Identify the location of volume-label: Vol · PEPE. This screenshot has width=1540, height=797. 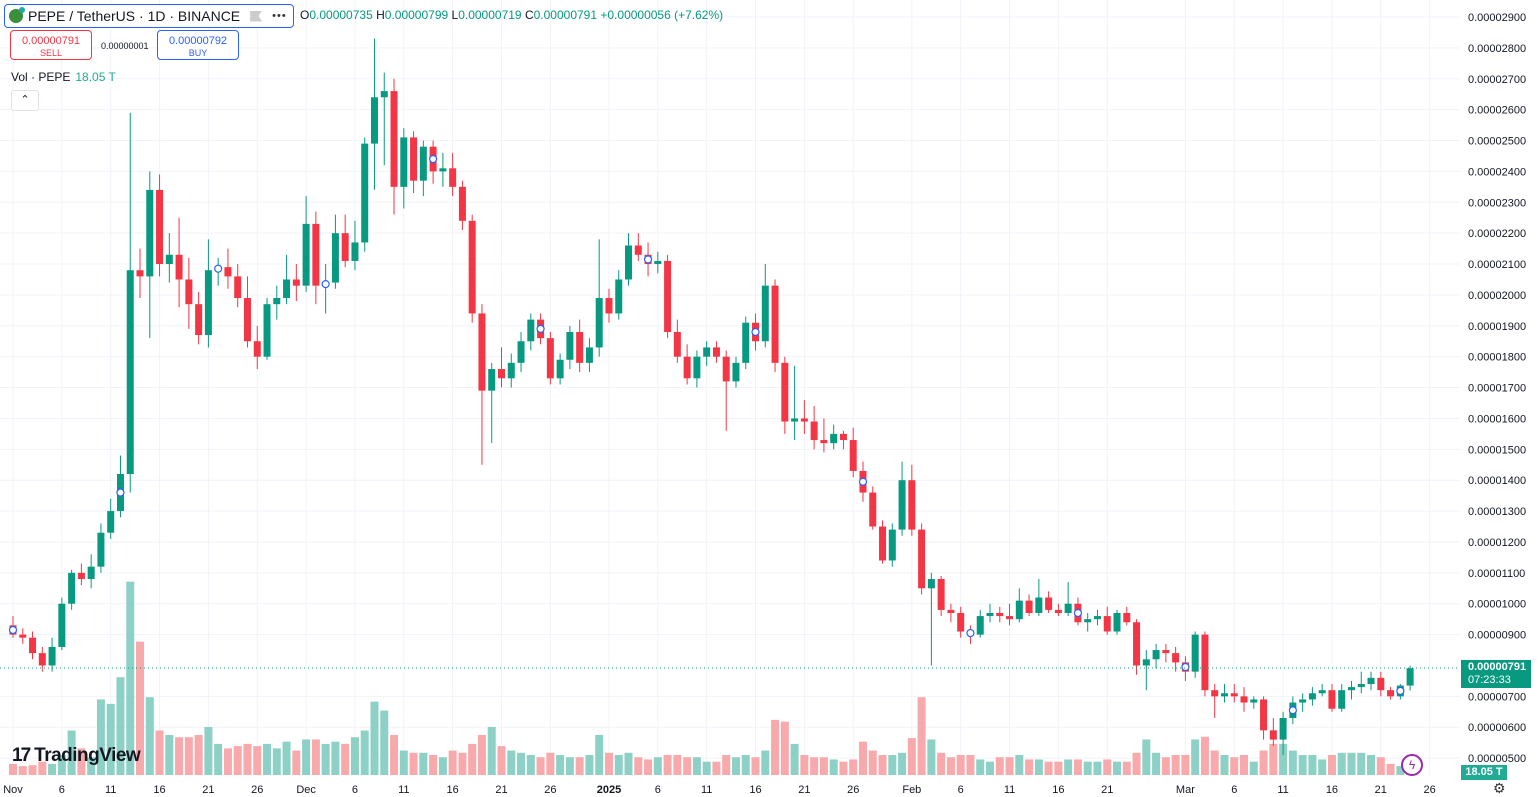
(41, 77).